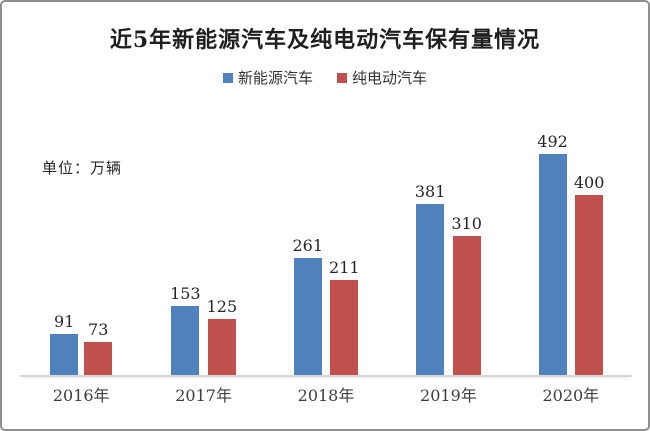 This screenshot has width=650, height=431. Describe the element at coordinates (466, 223) in the screenshot. I see `value-label: 310` at that location.